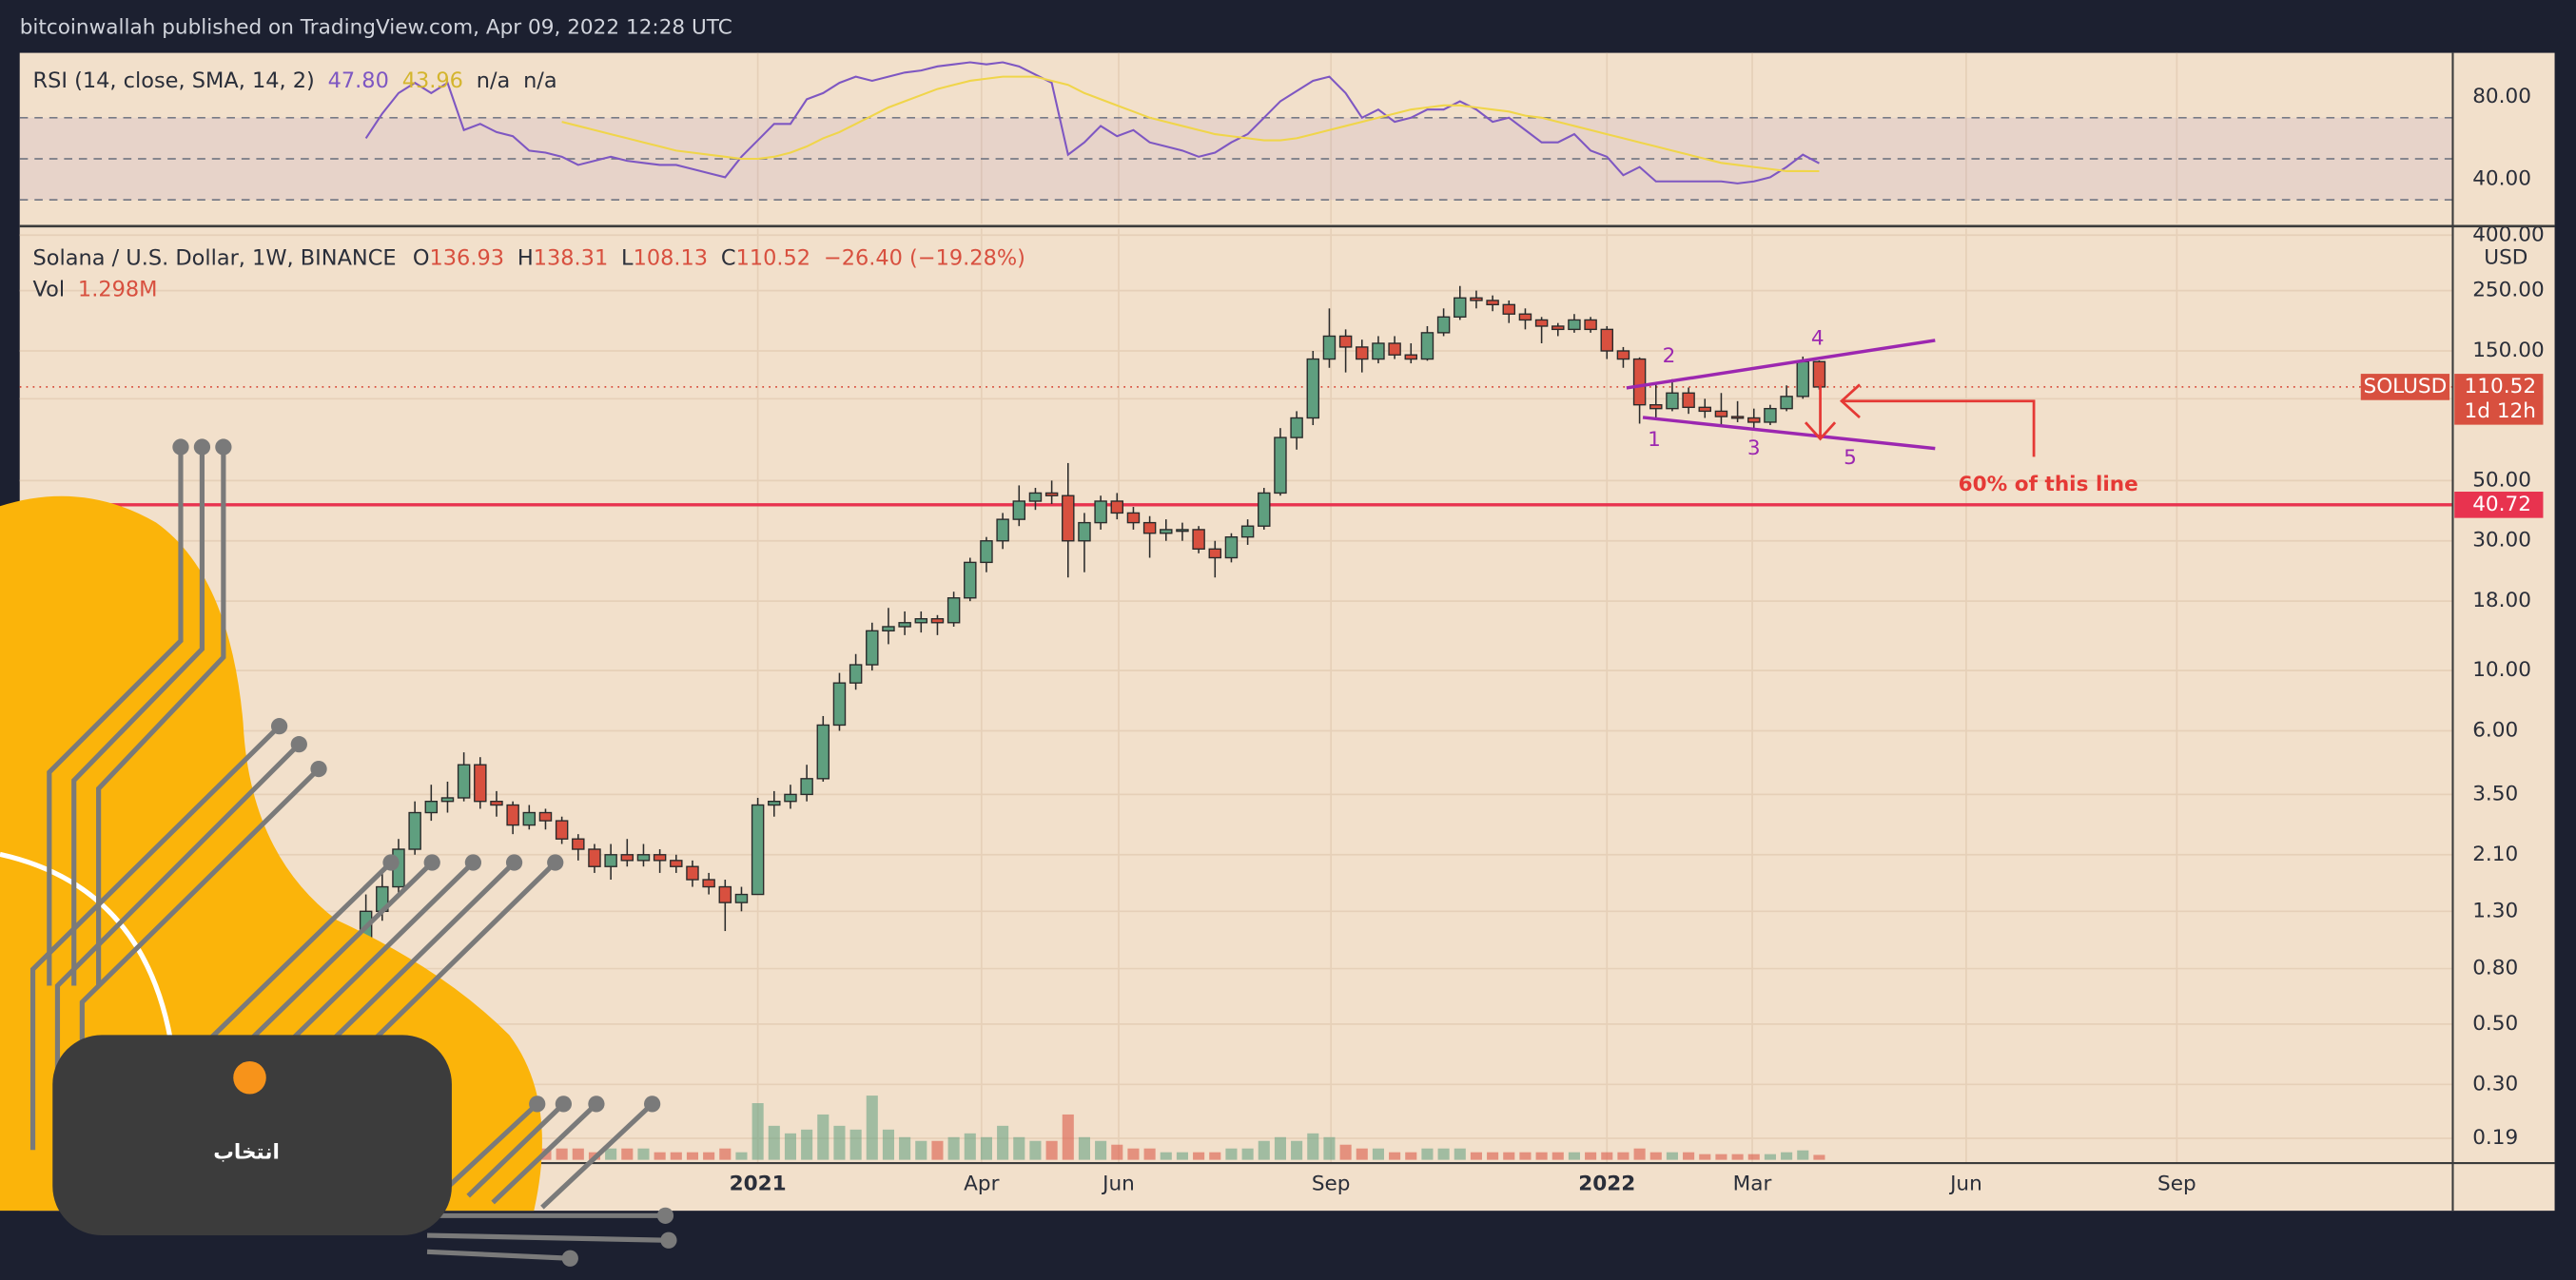  I want to click on level-tag, so click(2499, 505).